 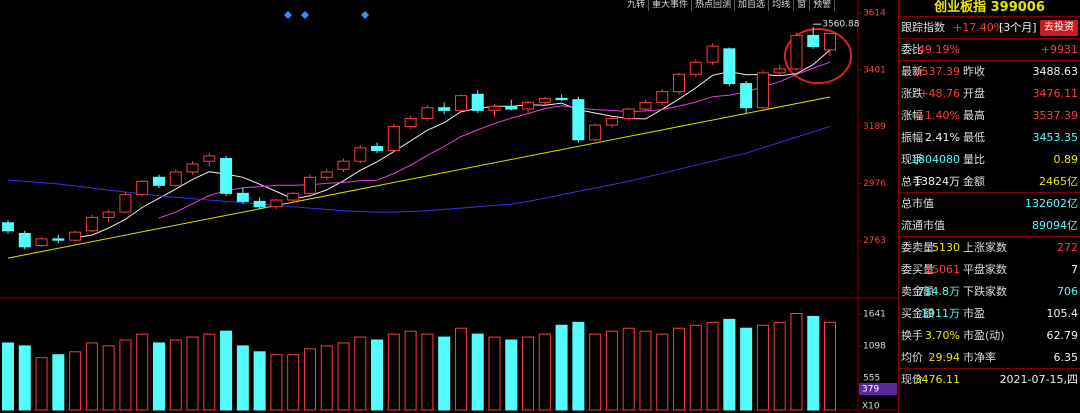 I want to click on row-label: 市盈, so click(x=974, y=313).